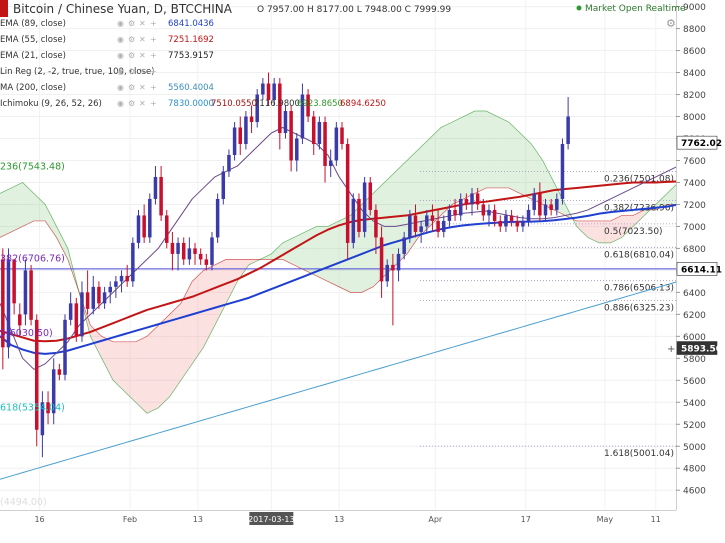  What do you see at coordinates (77, 72) in the screenshot?
I see `indicator-label: Lin Reg (2, -2, true, true, 100, close)` at bounding box center [77, 72].